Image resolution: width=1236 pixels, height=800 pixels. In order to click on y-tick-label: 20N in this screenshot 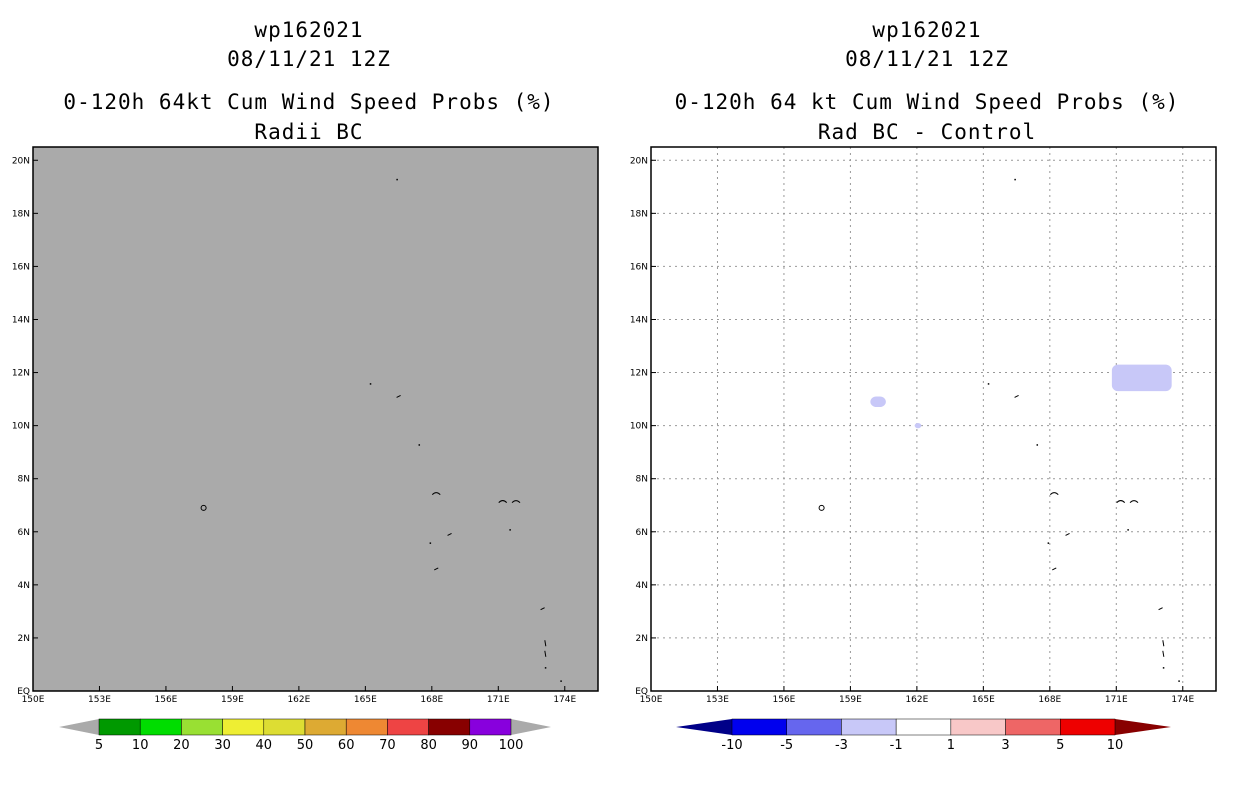, I will do `click(639, 161)`.